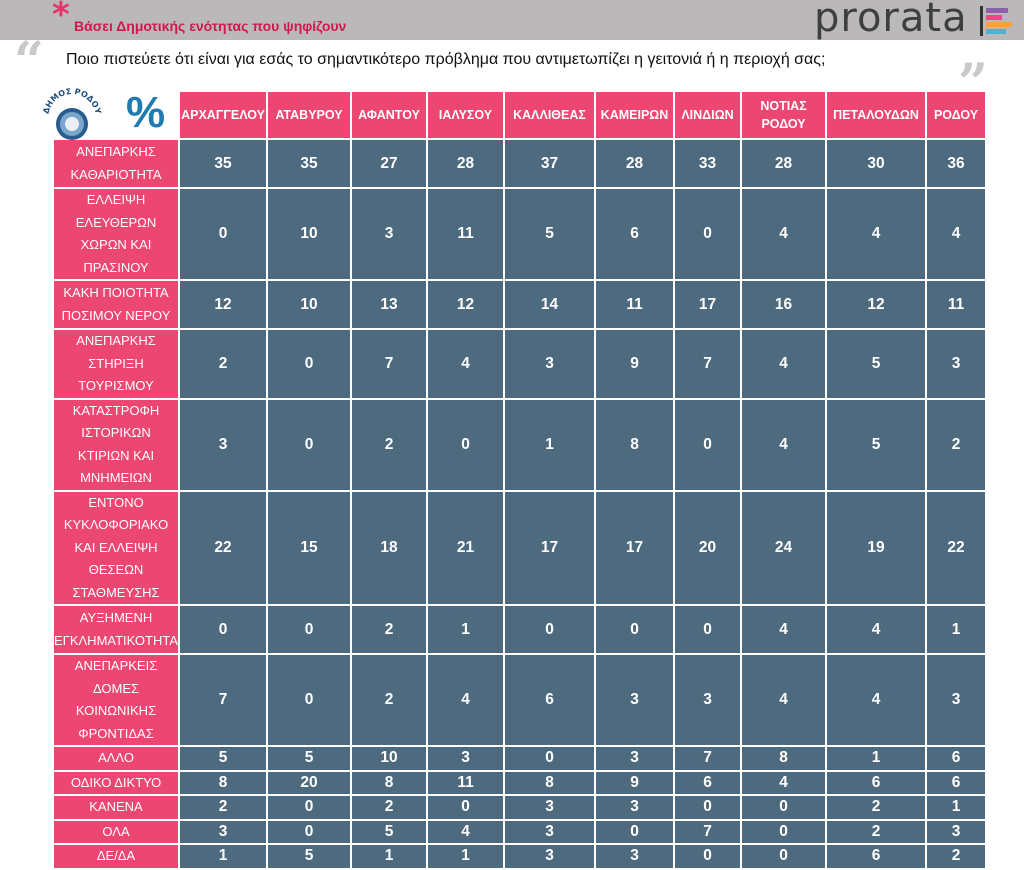 This screenshot has width=1024, height=870. Describe the element at coordinates (61, 17) in the screenshot. I see `asterisk-mark: *` at that location.